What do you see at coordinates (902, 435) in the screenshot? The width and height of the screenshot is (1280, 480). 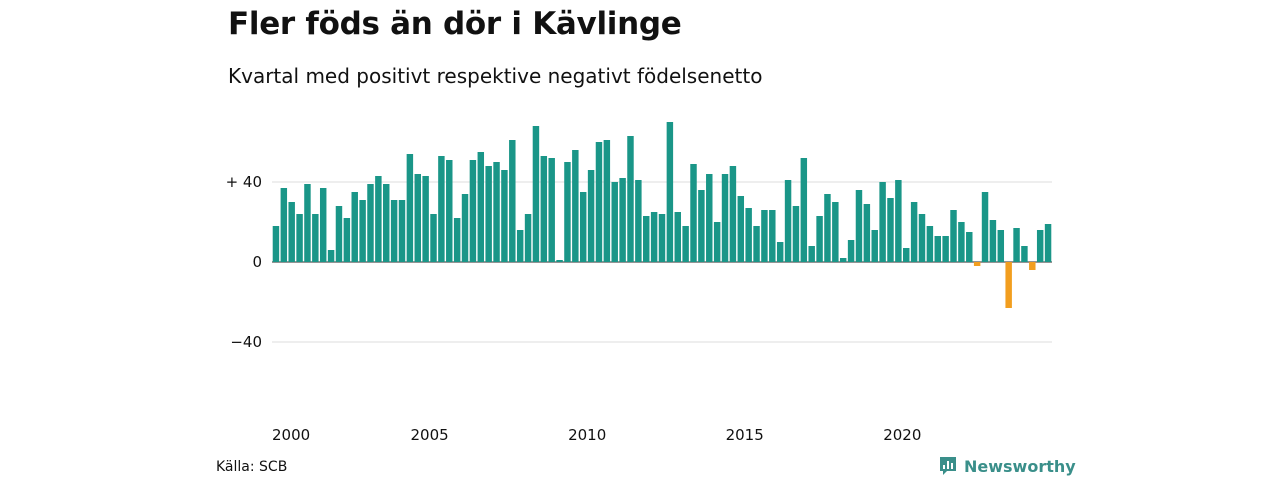 I see `x-tick-label: 2020` at bounding box center [902, 435].